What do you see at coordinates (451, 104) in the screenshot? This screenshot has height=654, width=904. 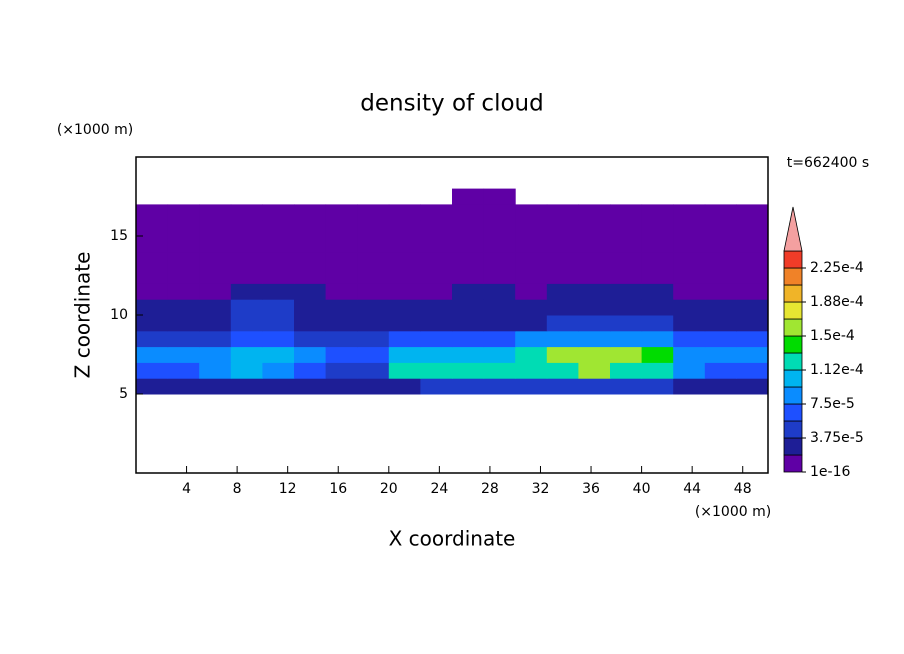 I see `chart-title: density of cloud` at bounding box center [451, 104].